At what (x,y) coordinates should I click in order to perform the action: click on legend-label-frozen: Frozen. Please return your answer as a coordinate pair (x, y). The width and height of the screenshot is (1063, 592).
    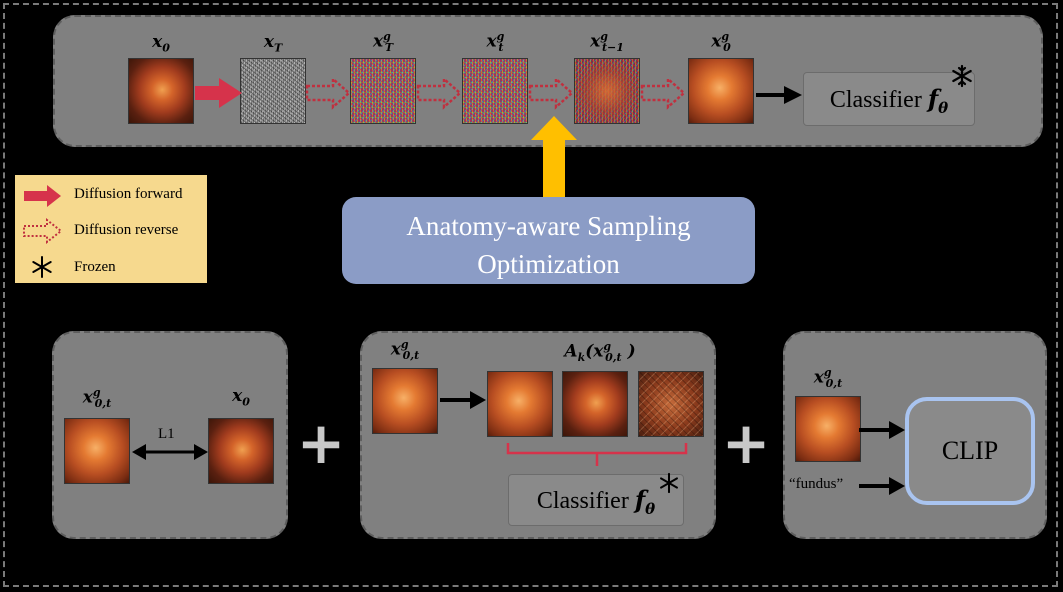
    Looking at the image, I should click on (95, 267).